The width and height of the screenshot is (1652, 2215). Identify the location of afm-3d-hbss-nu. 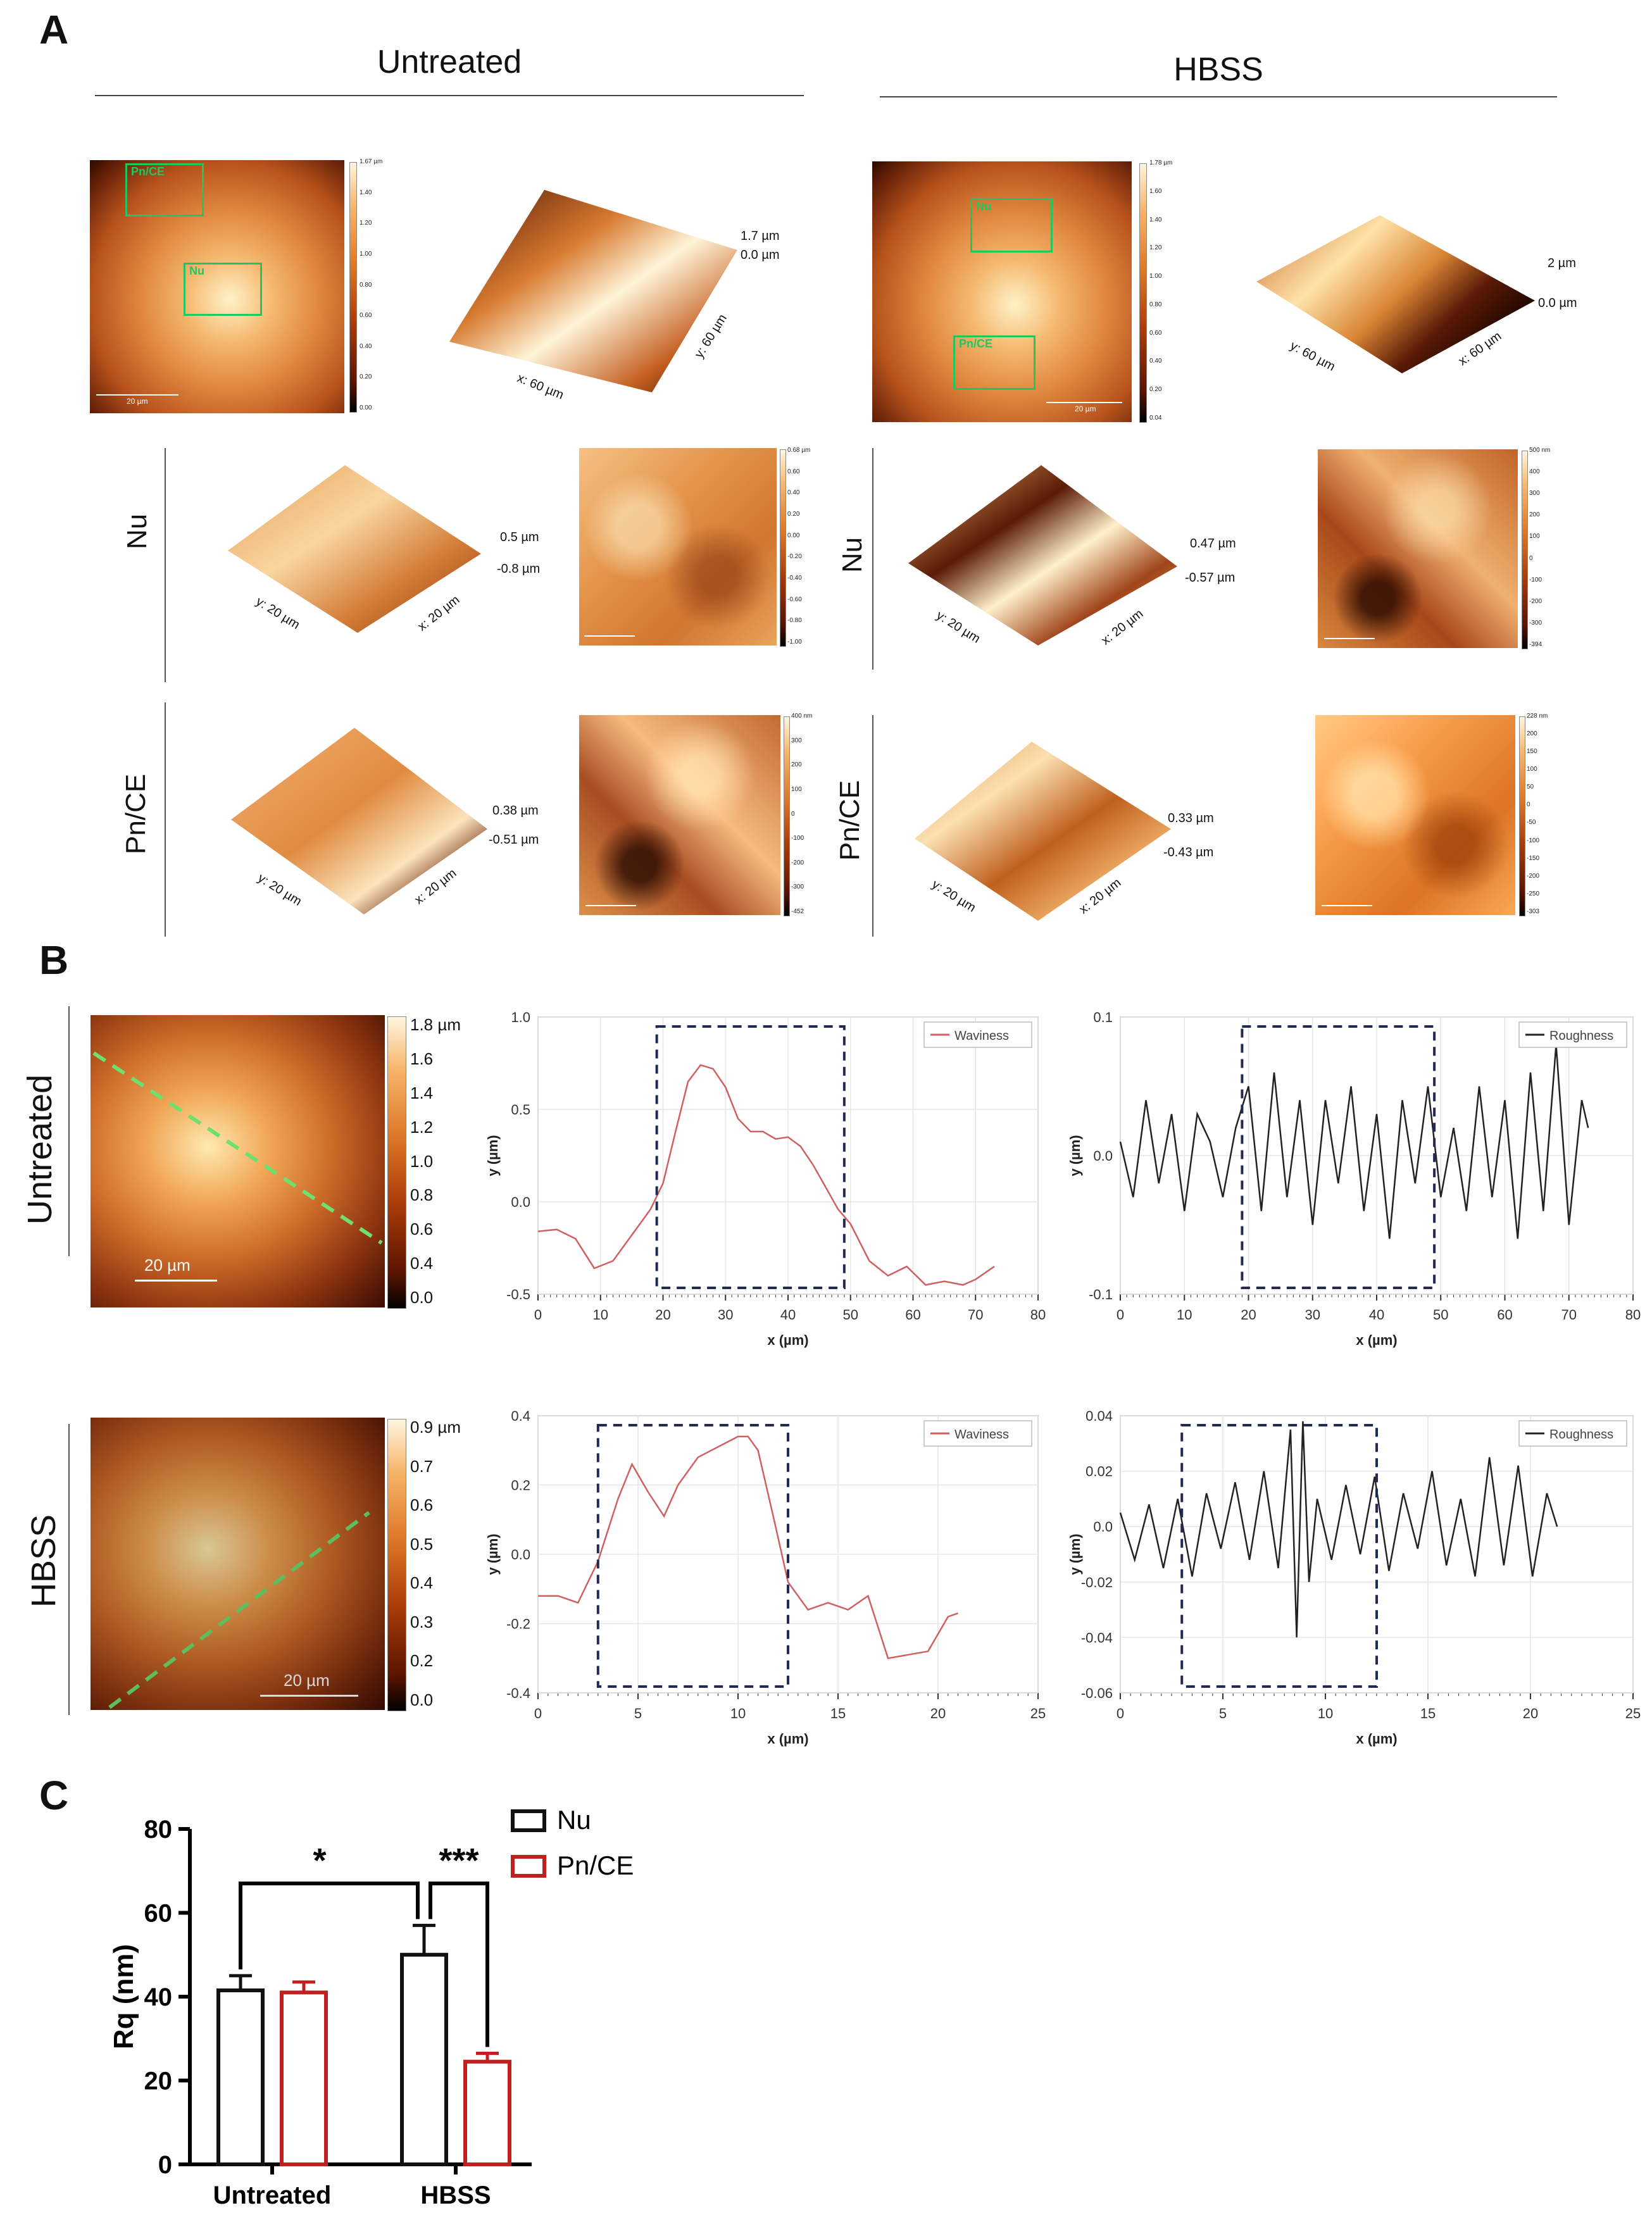
(1042, 555).